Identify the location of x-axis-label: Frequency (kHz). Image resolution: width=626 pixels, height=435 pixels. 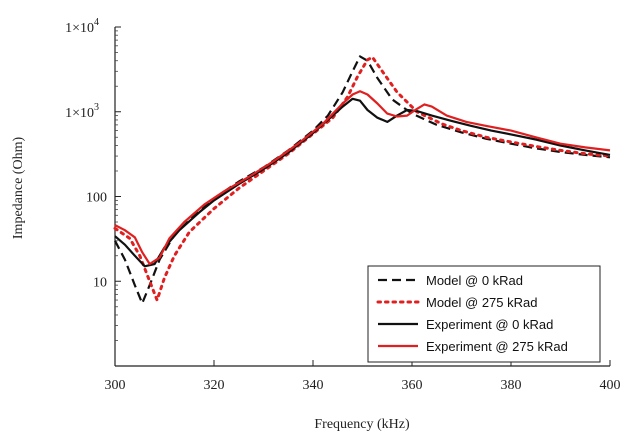
(362, 424).